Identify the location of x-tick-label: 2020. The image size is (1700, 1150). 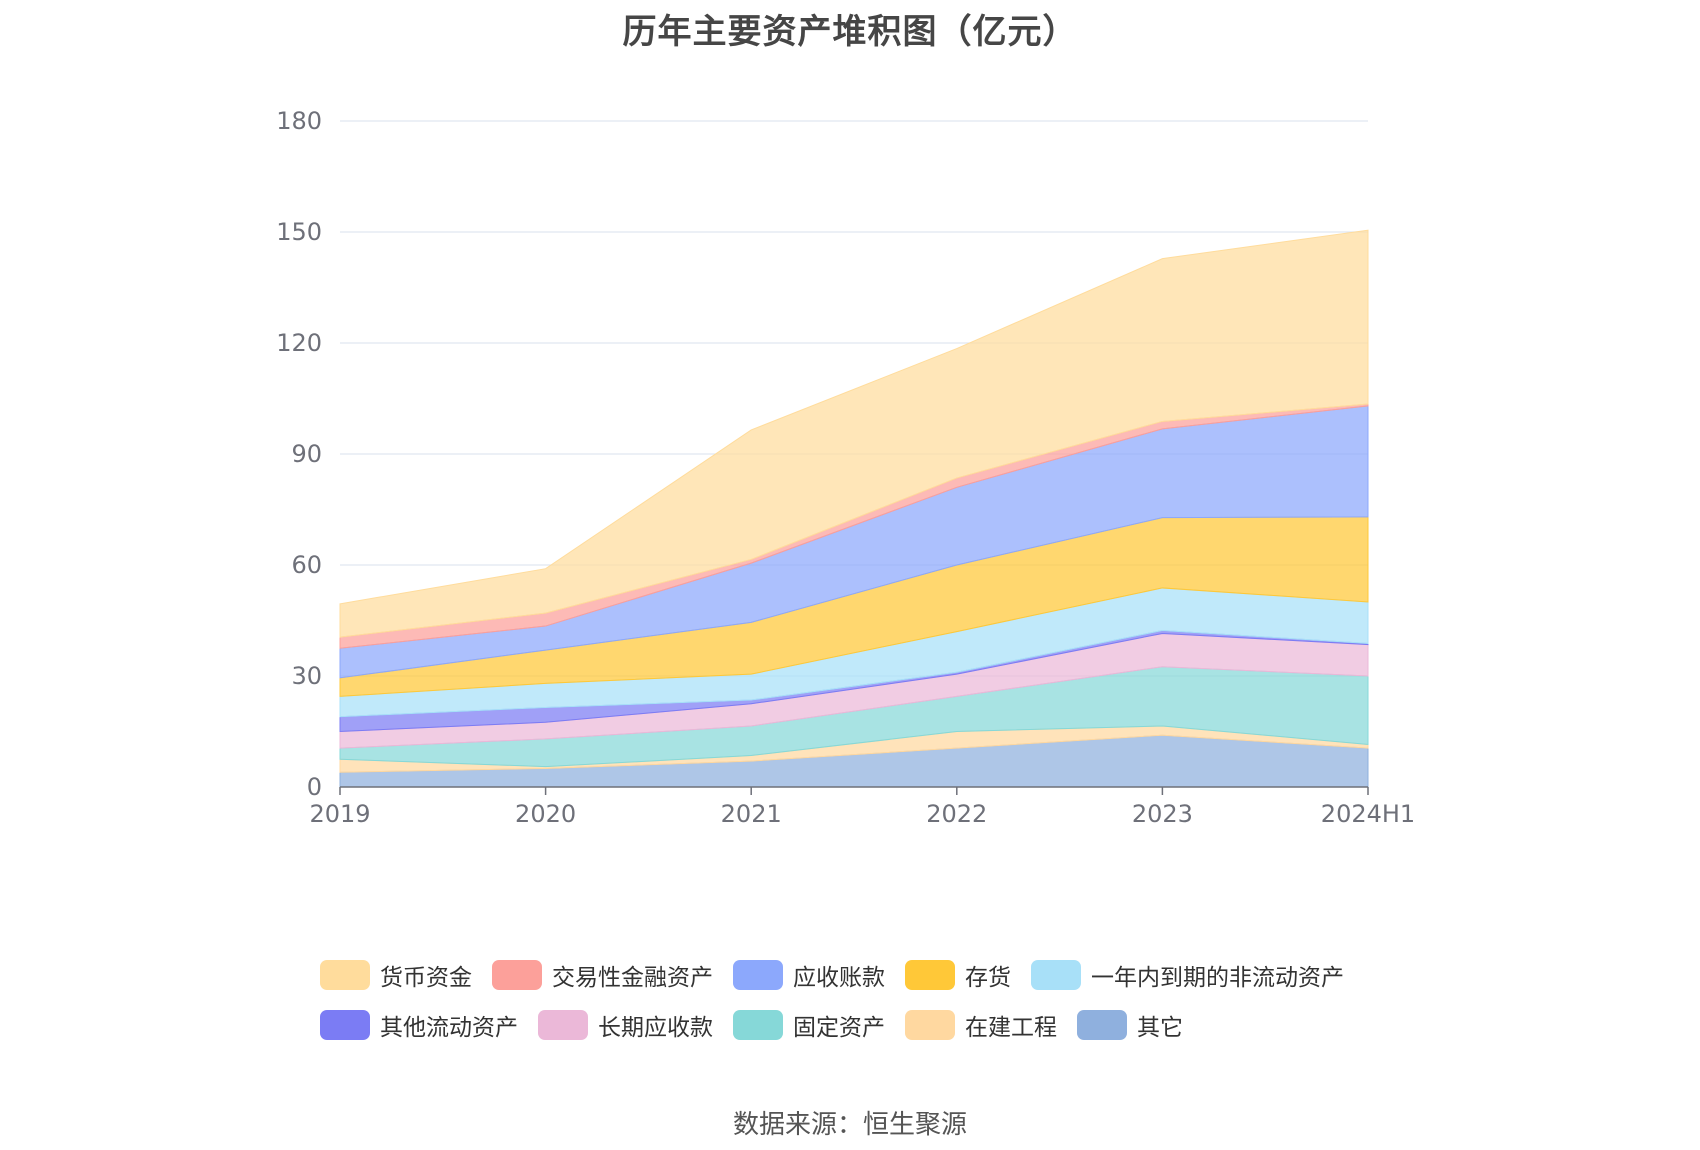
(545, 814).